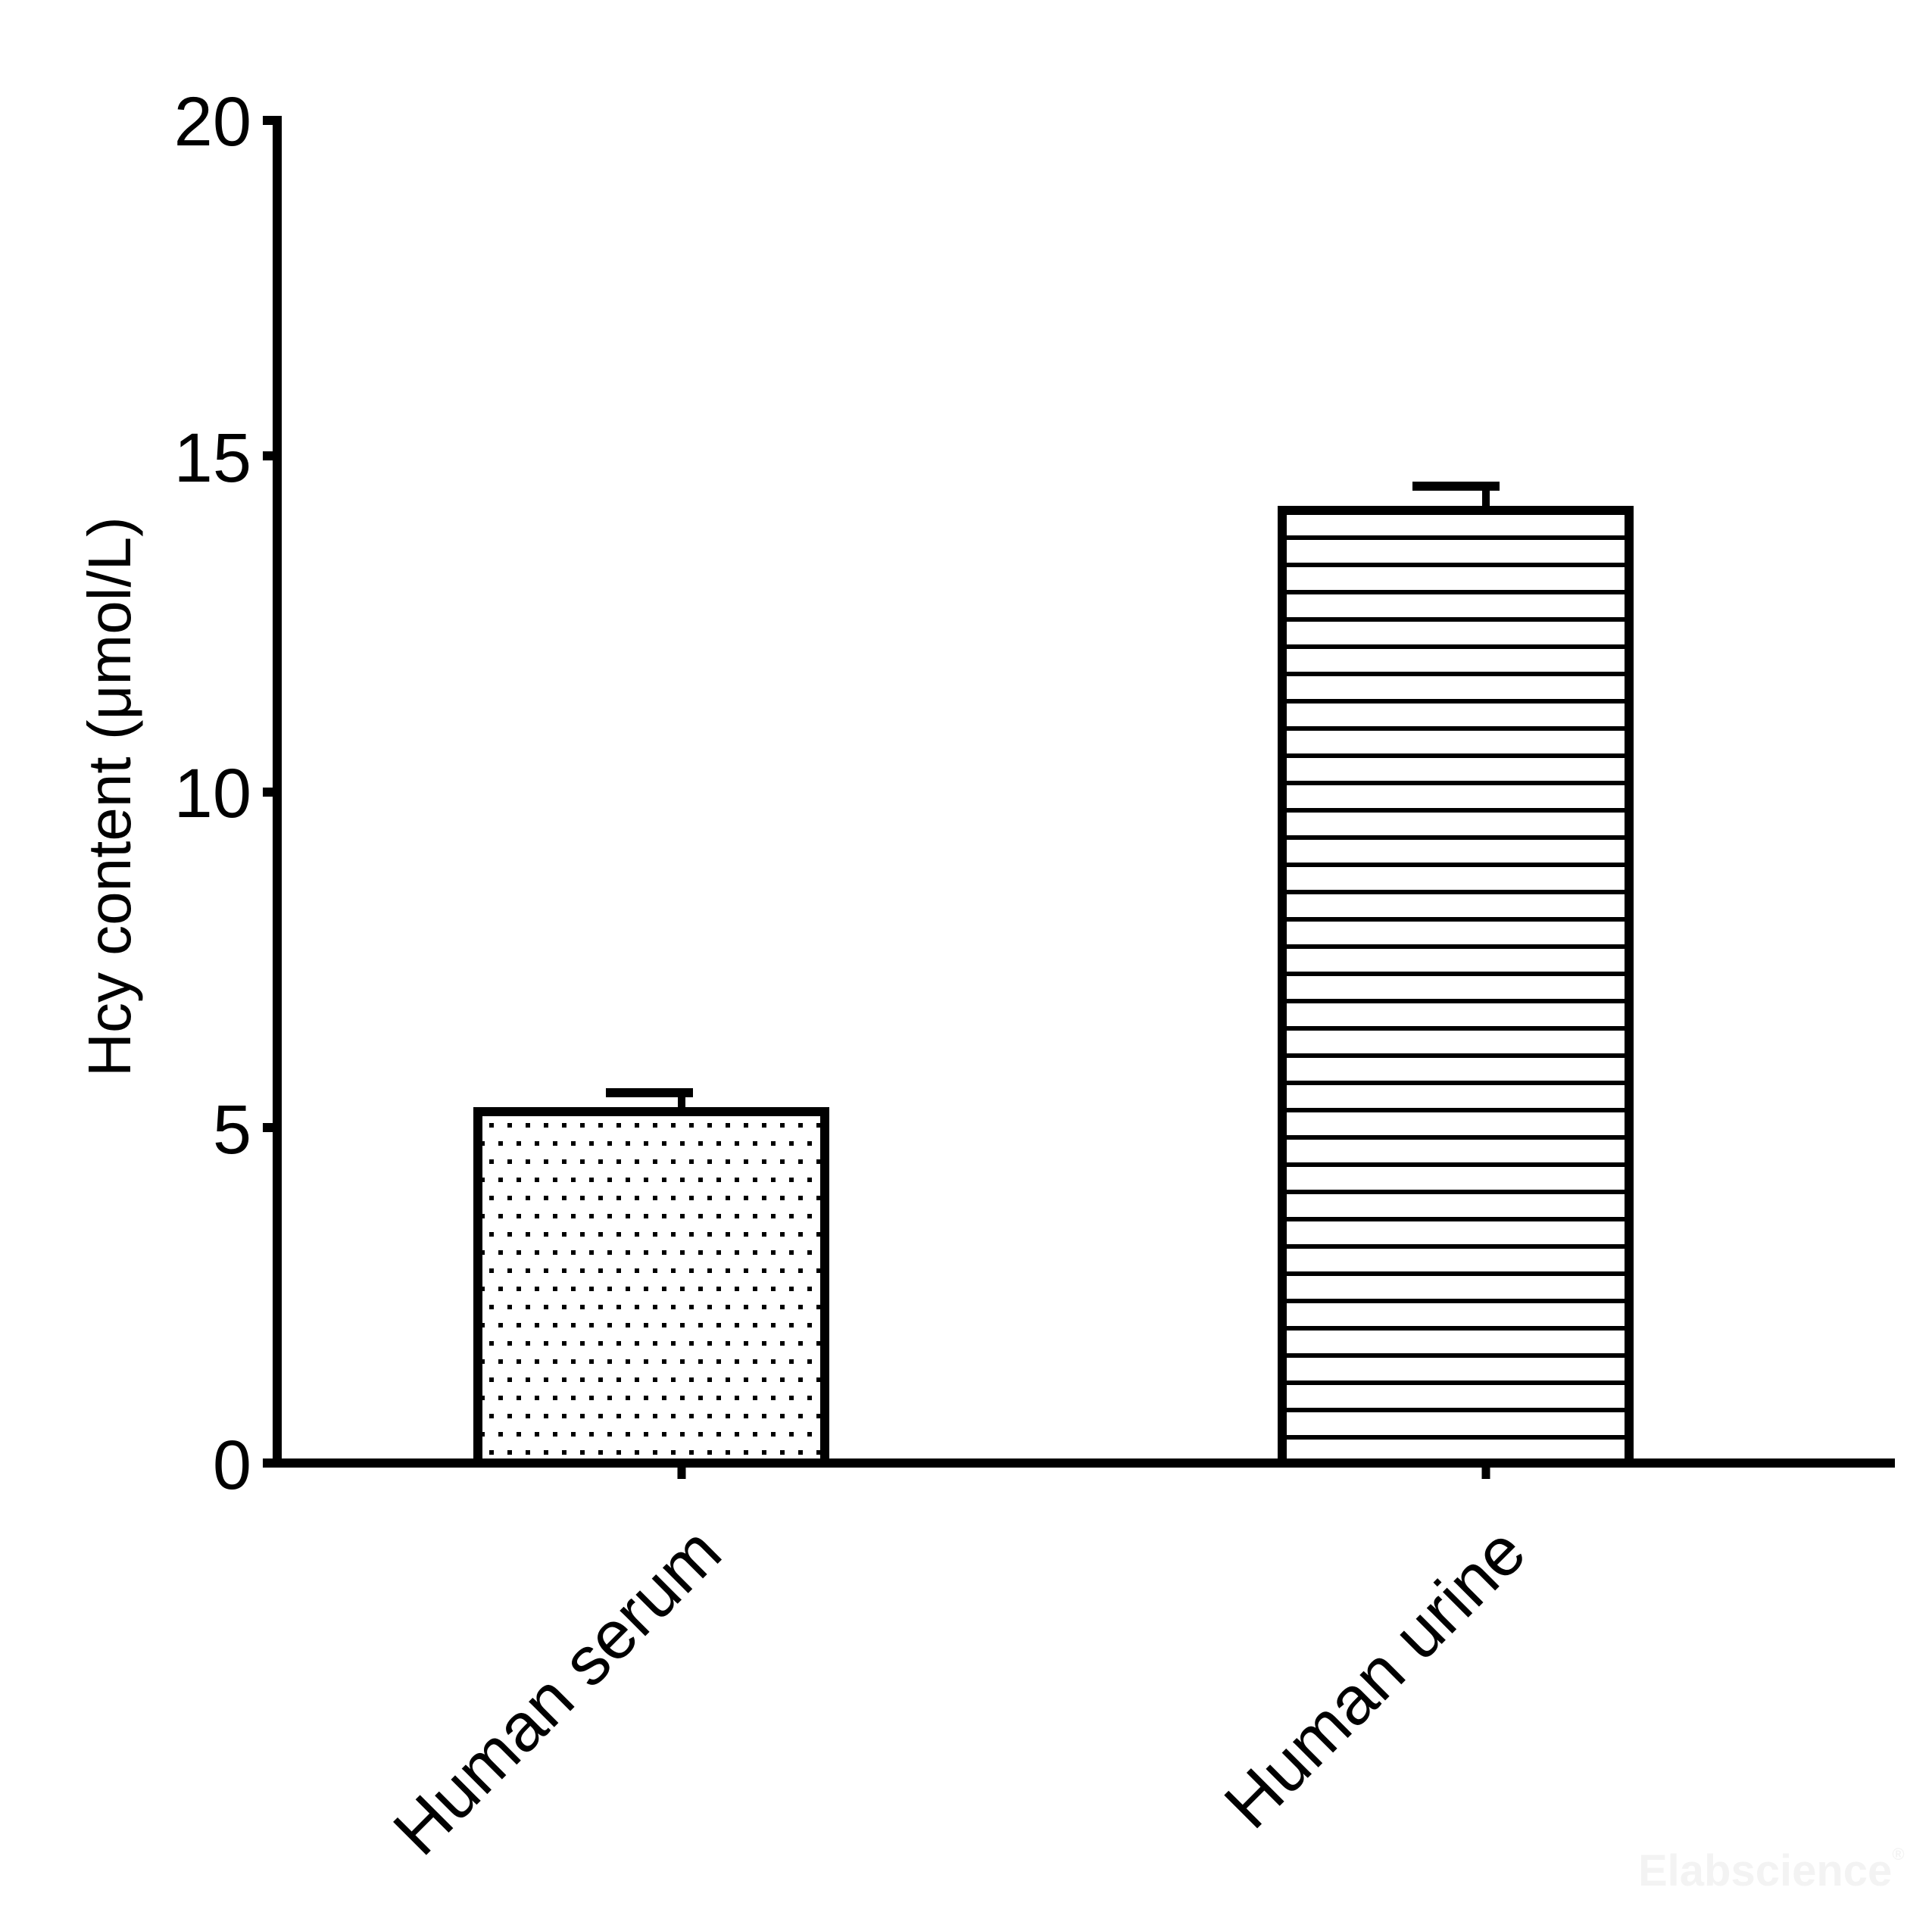 The width and height of the screenshot is (1932, 1928). Describe the element at coordinates (1375, 1678) in the screenshot. I see `x-label-human-urine: Human urine` at that location.